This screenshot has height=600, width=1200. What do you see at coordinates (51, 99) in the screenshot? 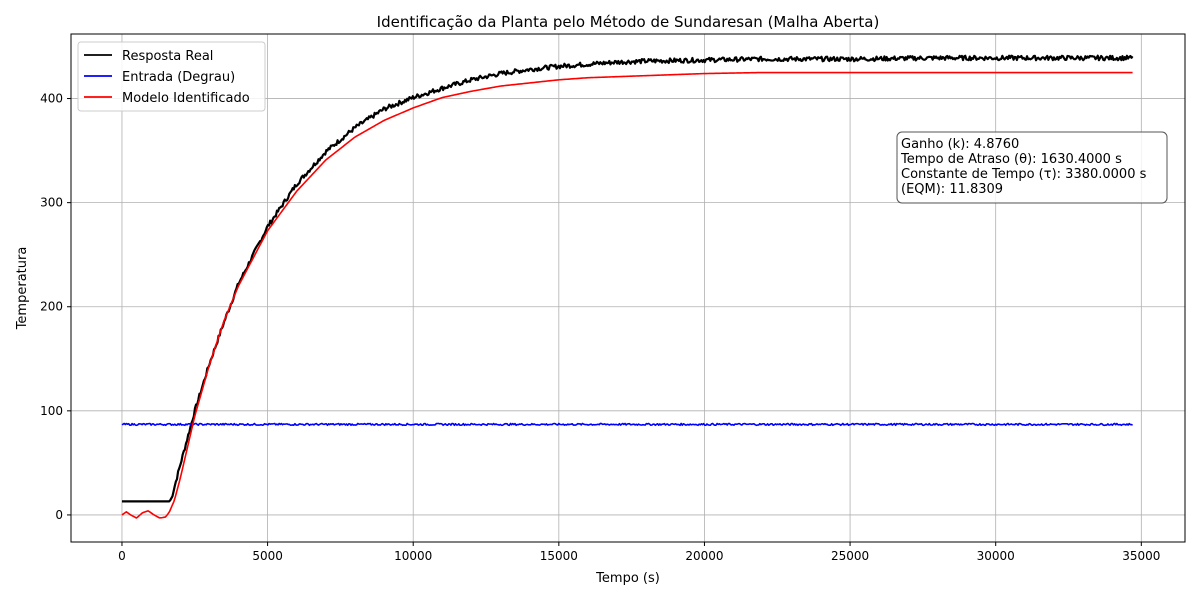
I see `y-tick-label: 400` at bounding box center [51, 99].